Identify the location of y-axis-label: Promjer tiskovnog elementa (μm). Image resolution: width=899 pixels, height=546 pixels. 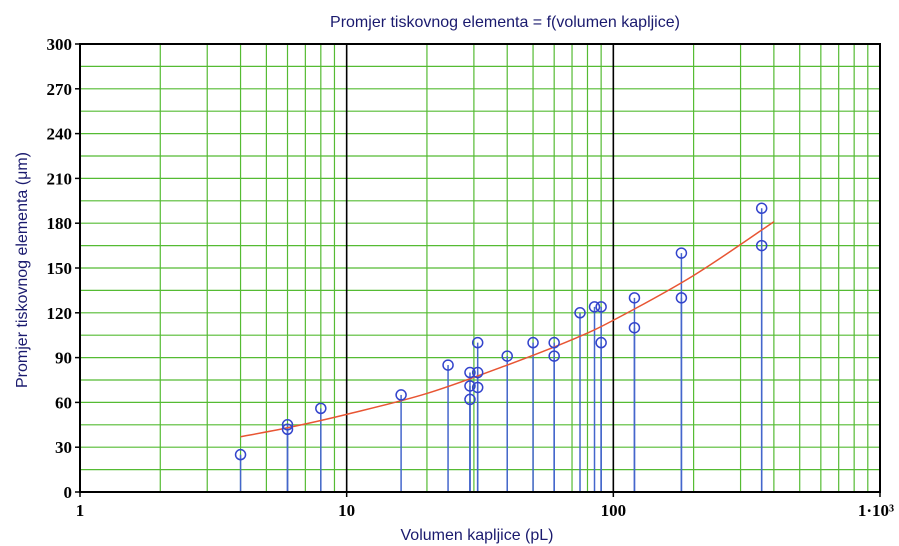
(22, 270).